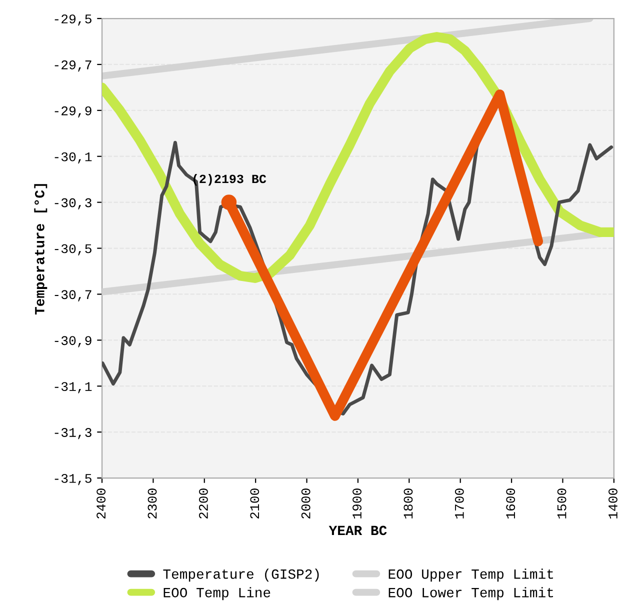 This screenshot has width=622, height=607. Describe the element at coordinates (561, 503) in the screenshot. I see `x-tick-label: 1500` at that location.